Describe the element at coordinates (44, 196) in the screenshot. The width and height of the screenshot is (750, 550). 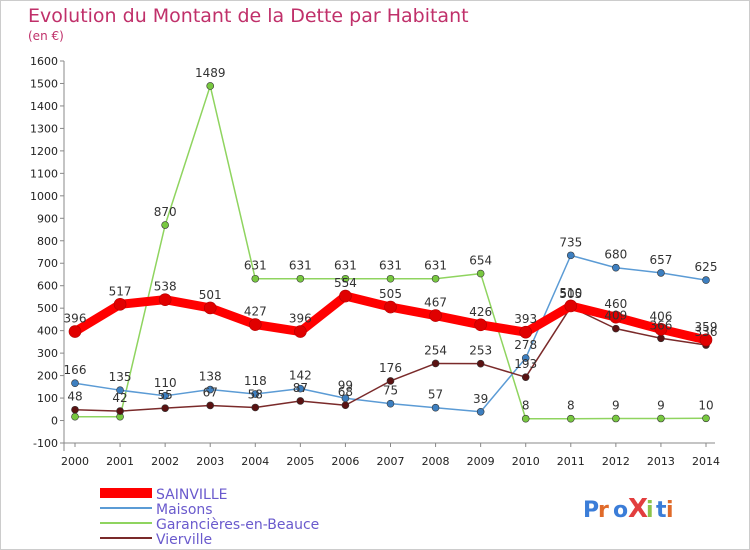
I see `y-tick-label: 1000` at that location.